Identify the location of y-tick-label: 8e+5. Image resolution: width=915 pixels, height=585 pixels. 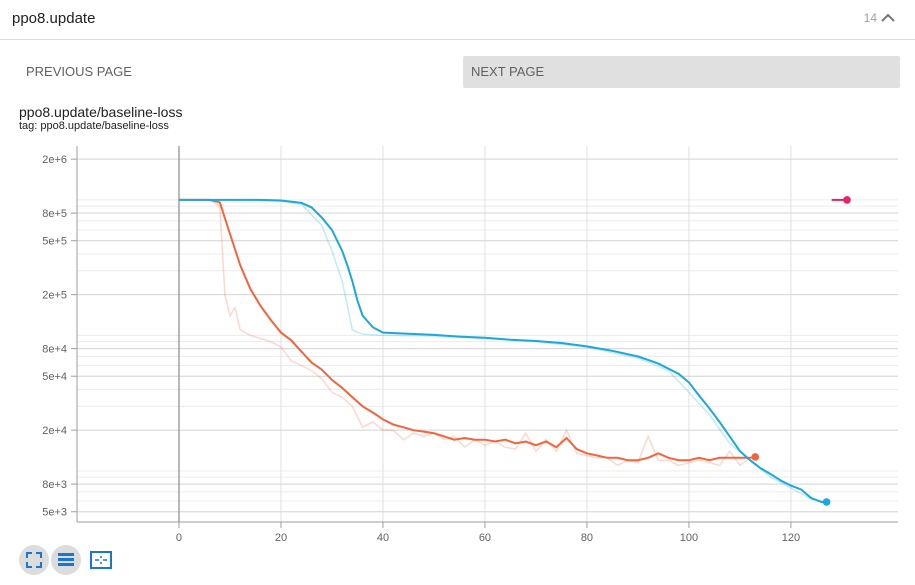
(54, 214).